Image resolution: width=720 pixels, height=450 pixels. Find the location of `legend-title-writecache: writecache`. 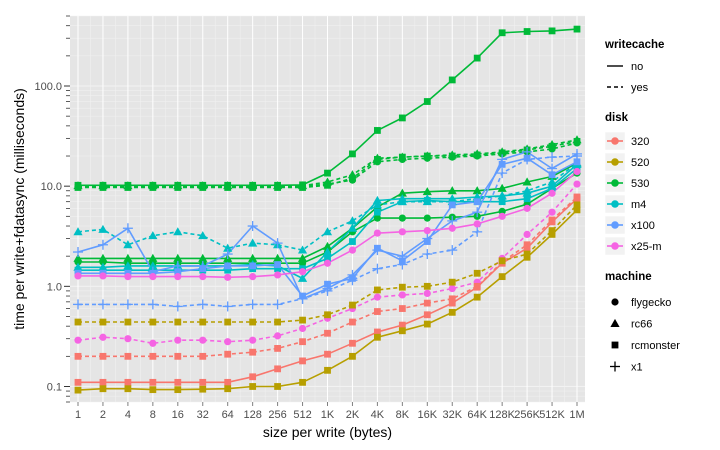

legend-title-writecache: writecache is located at coordinates (634, 45).